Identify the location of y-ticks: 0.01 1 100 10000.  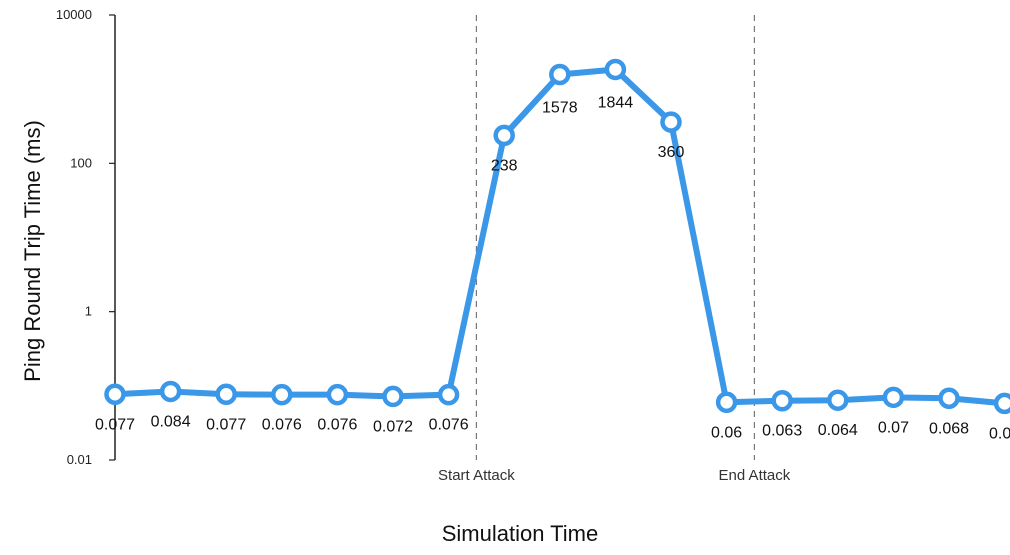
(85, 237).